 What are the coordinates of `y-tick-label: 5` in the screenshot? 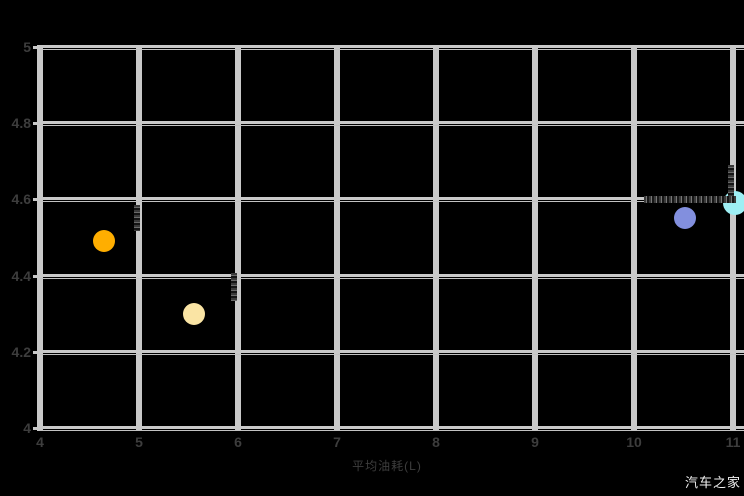 It's located at (27, 47).